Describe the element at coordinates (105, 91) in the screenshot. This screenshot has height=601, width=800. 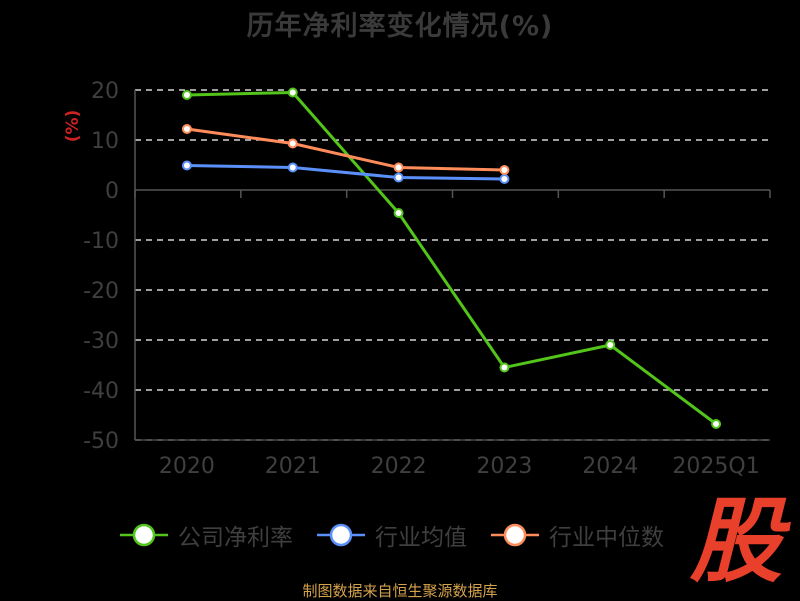
I see `y-tick-label: 20` at that location.